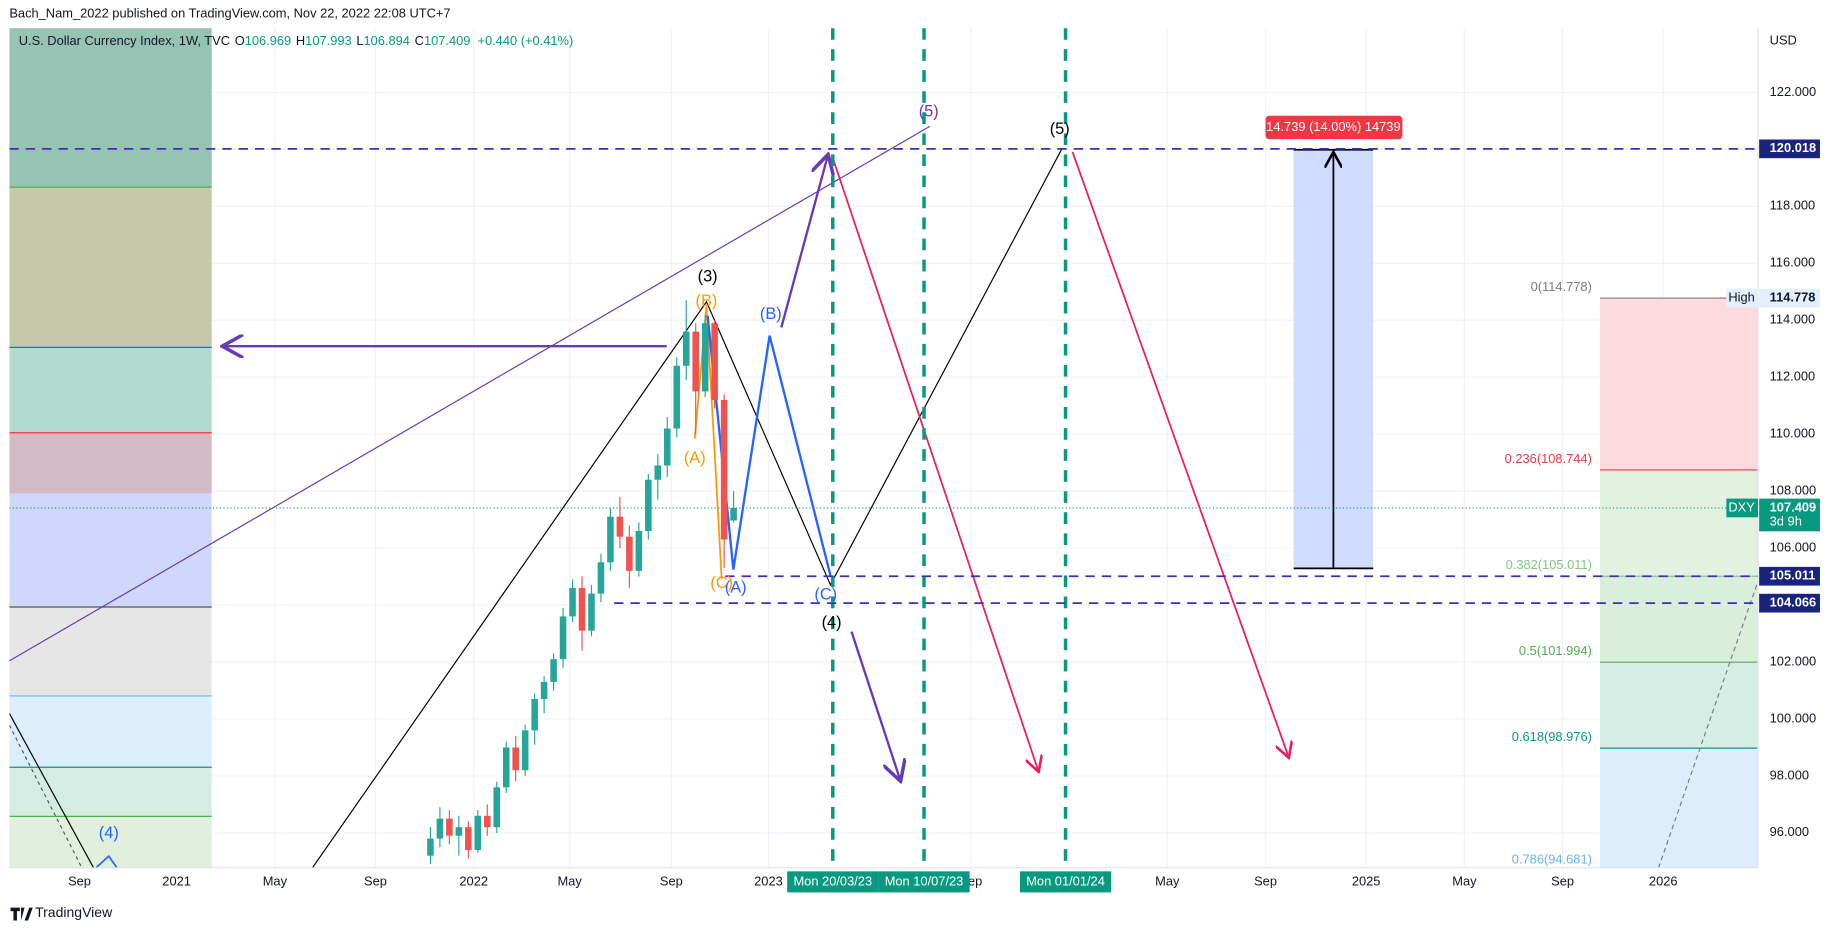 Image resolution: width=1834 pixels, height=931 pixels. What do you see at coordinates (328, 40) in the screenshot?
I see `ohlc-value: 107.993` at bounding box center [328, 40].